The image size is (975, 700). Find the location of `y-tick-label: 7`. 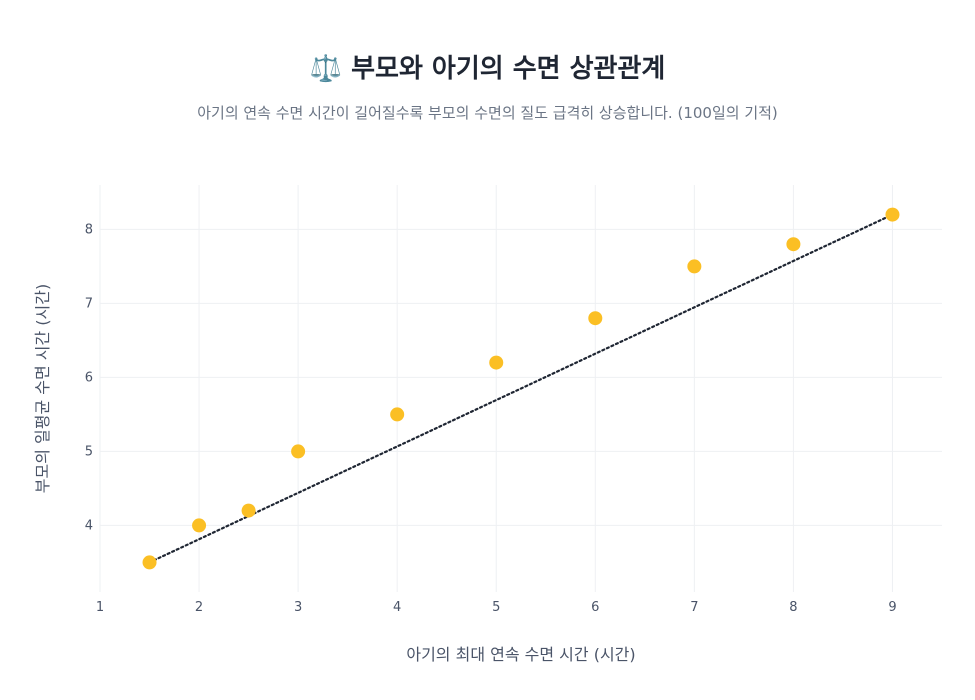

y-tick-label: 7 is located at coordinates (89, 303).